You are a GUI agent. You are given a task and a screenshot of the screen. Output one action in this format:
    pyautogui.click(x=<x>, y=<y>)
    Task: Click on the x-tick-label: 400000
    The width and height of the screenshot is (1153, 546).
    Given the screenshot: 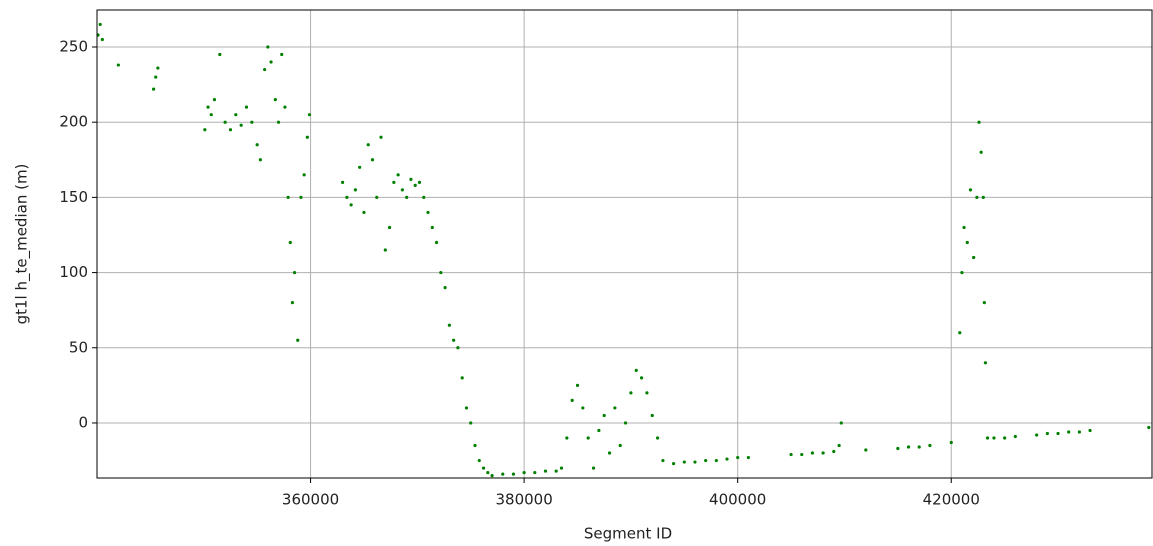 What is the action you would take?
    pyautogui.click(x=737, y=500)
    